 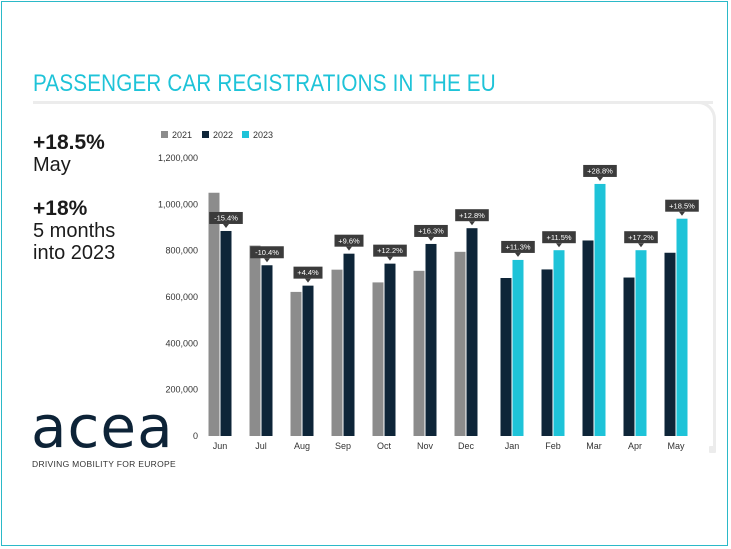 What do you see at coordinates (670, 344) in the screenshot?
I see `bar-may-2022` at bounding box center [670, 344].